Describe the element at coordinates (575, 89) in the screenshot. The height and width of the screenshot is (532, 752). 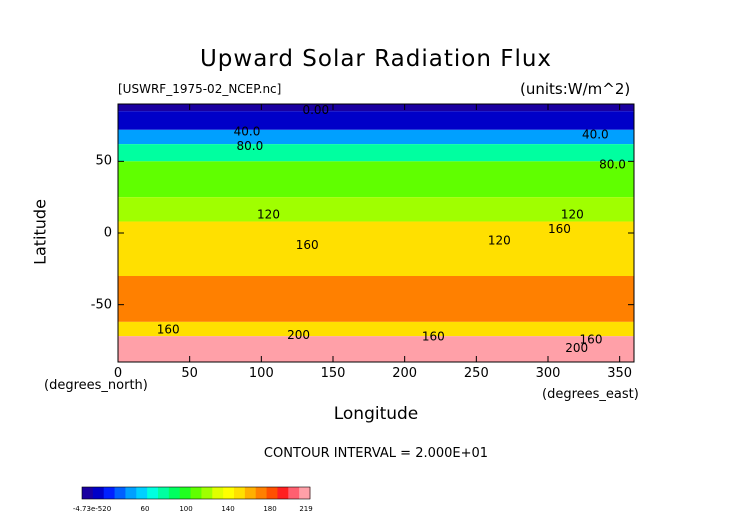
I see `units-label: (units:W/m^2)` at that location.